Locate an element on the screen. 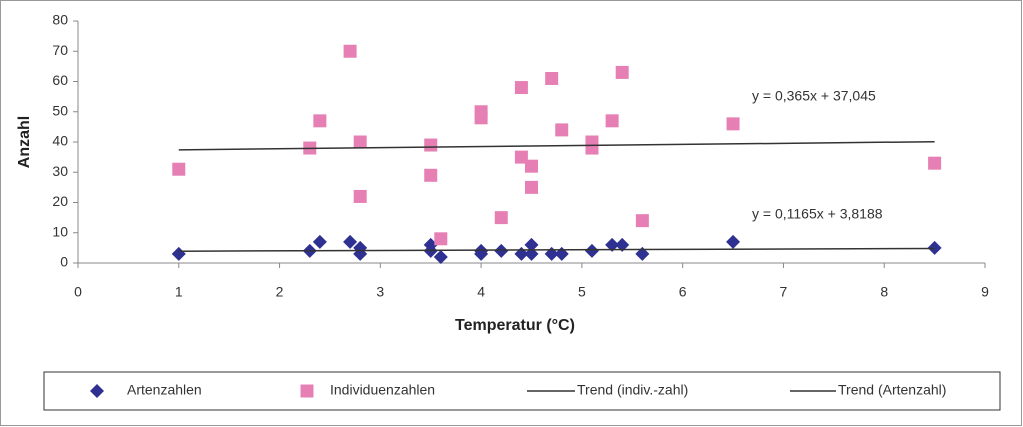 This screenshot has height=427, width=1023. legend-label: Trend (Artenzahl) is located at coordinates (892, 390).